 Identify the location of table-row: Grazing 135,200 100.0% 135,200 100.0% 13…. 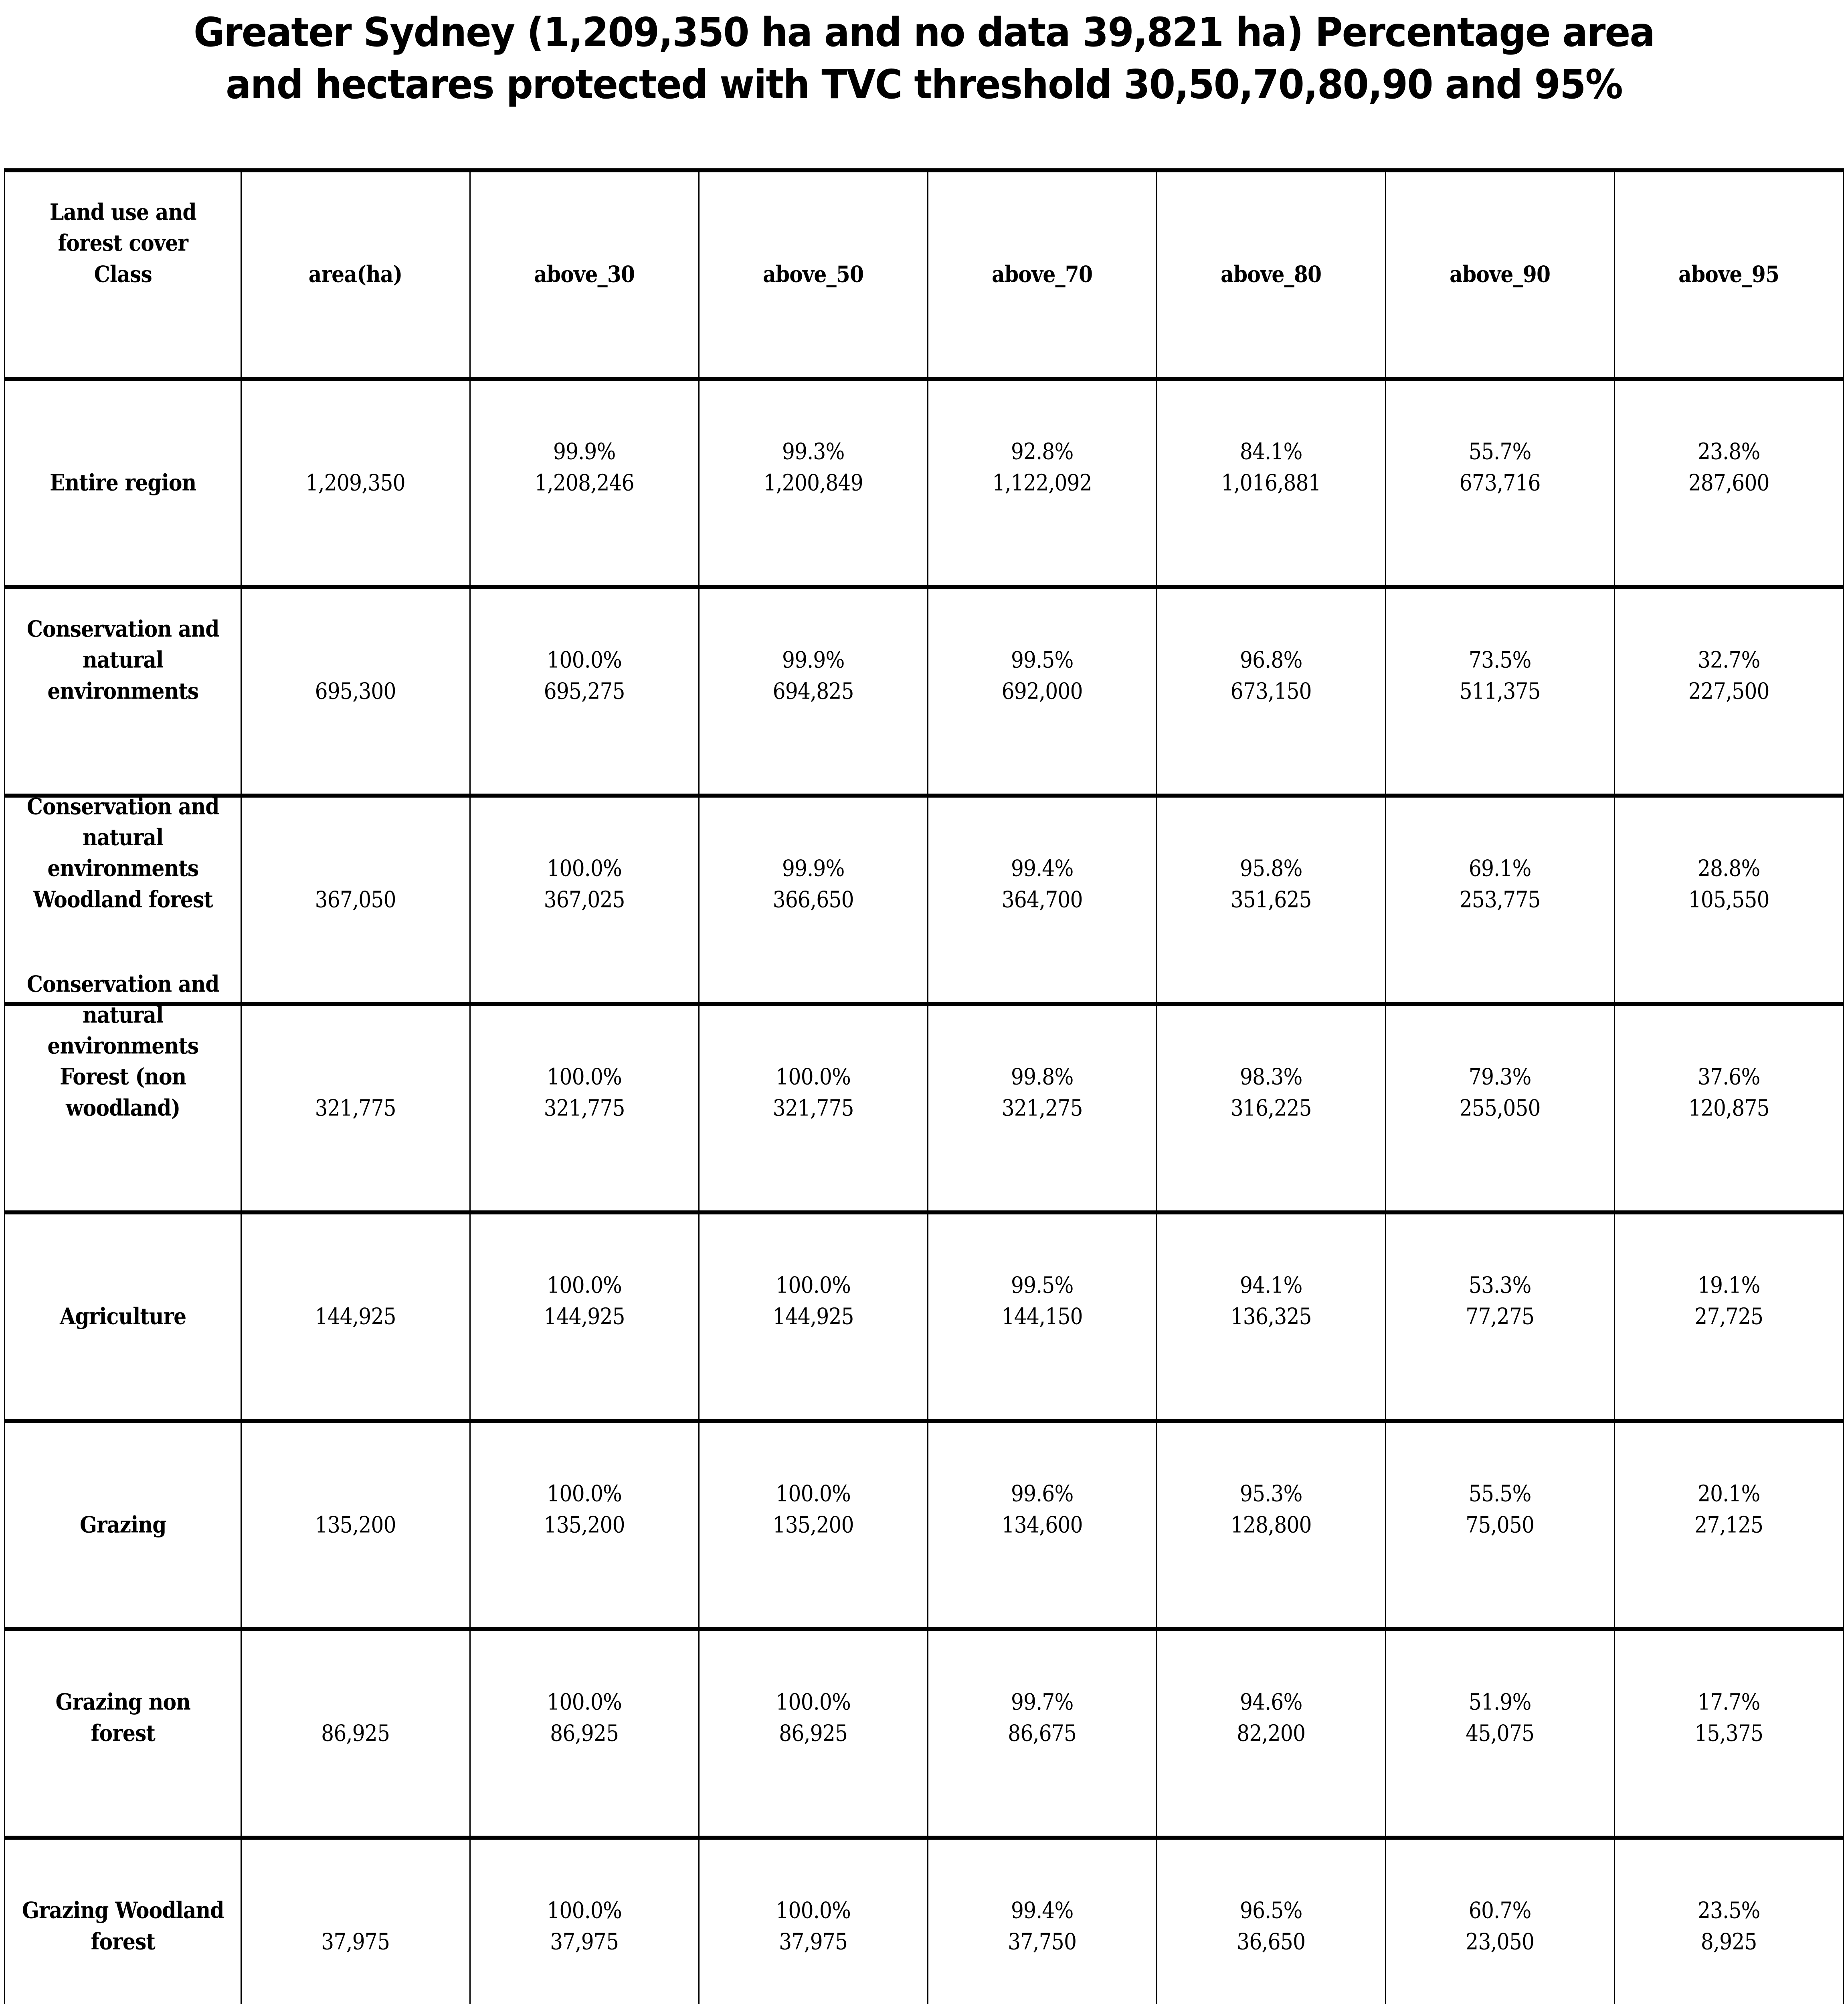
(924, 1525).